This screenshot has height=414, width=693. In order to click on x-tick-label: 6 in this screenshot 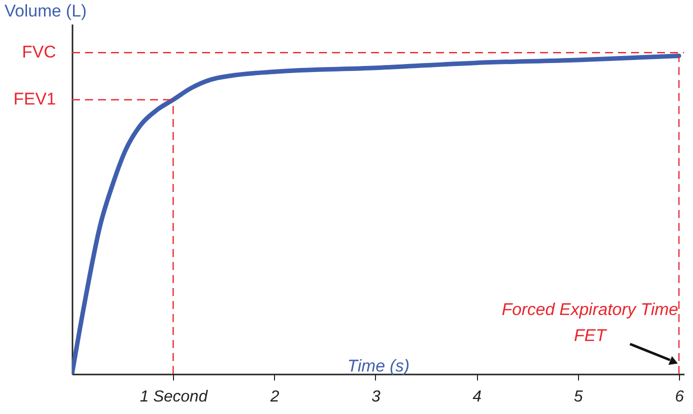, I will do `click(679, 397)`.